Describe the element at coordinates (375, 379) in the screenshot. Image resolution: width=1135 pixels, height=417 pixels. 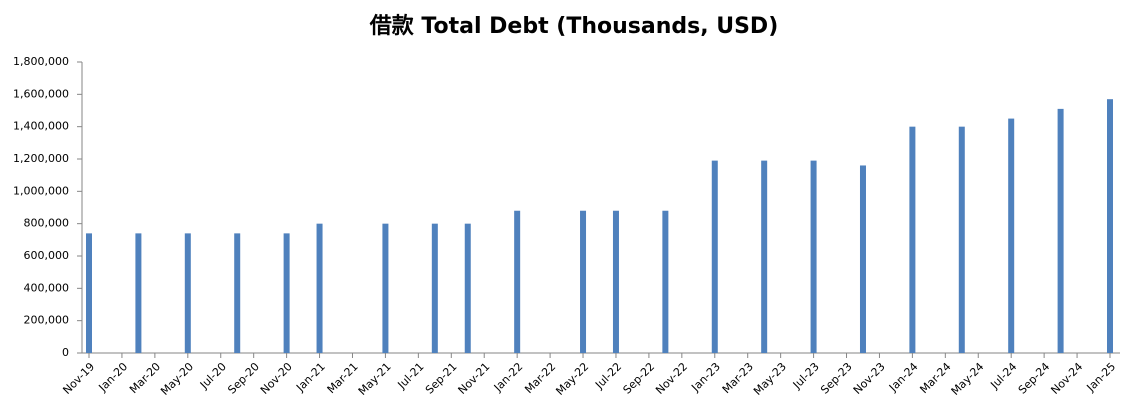
I see `x-tick-label: May-21` at that location.